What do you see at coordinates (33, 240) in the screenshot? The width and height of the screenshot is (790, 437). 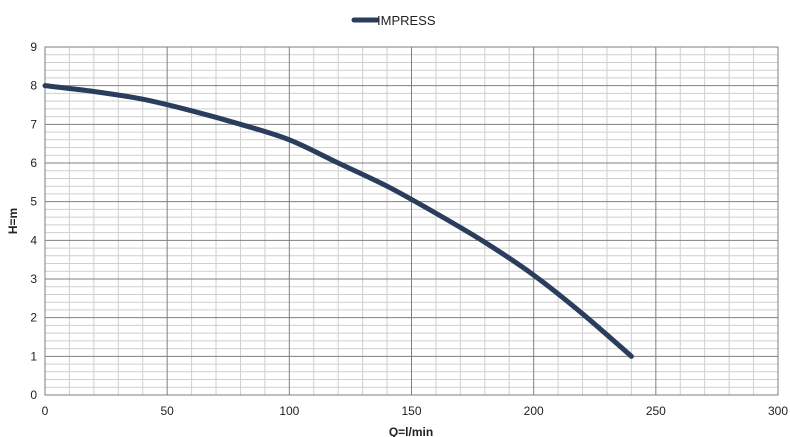 I see `y-tick-label: 4` at bounding box center [33, 240].